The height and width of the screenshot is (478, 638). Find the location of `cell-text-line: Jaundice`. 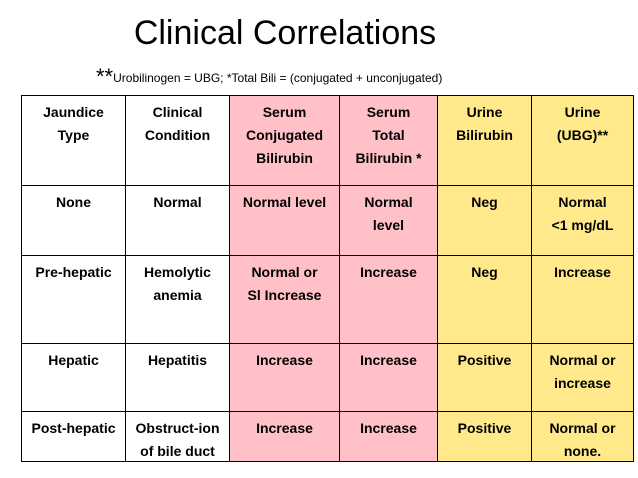

cell-text-line: Jaundice is located at coordinates (73, 112).